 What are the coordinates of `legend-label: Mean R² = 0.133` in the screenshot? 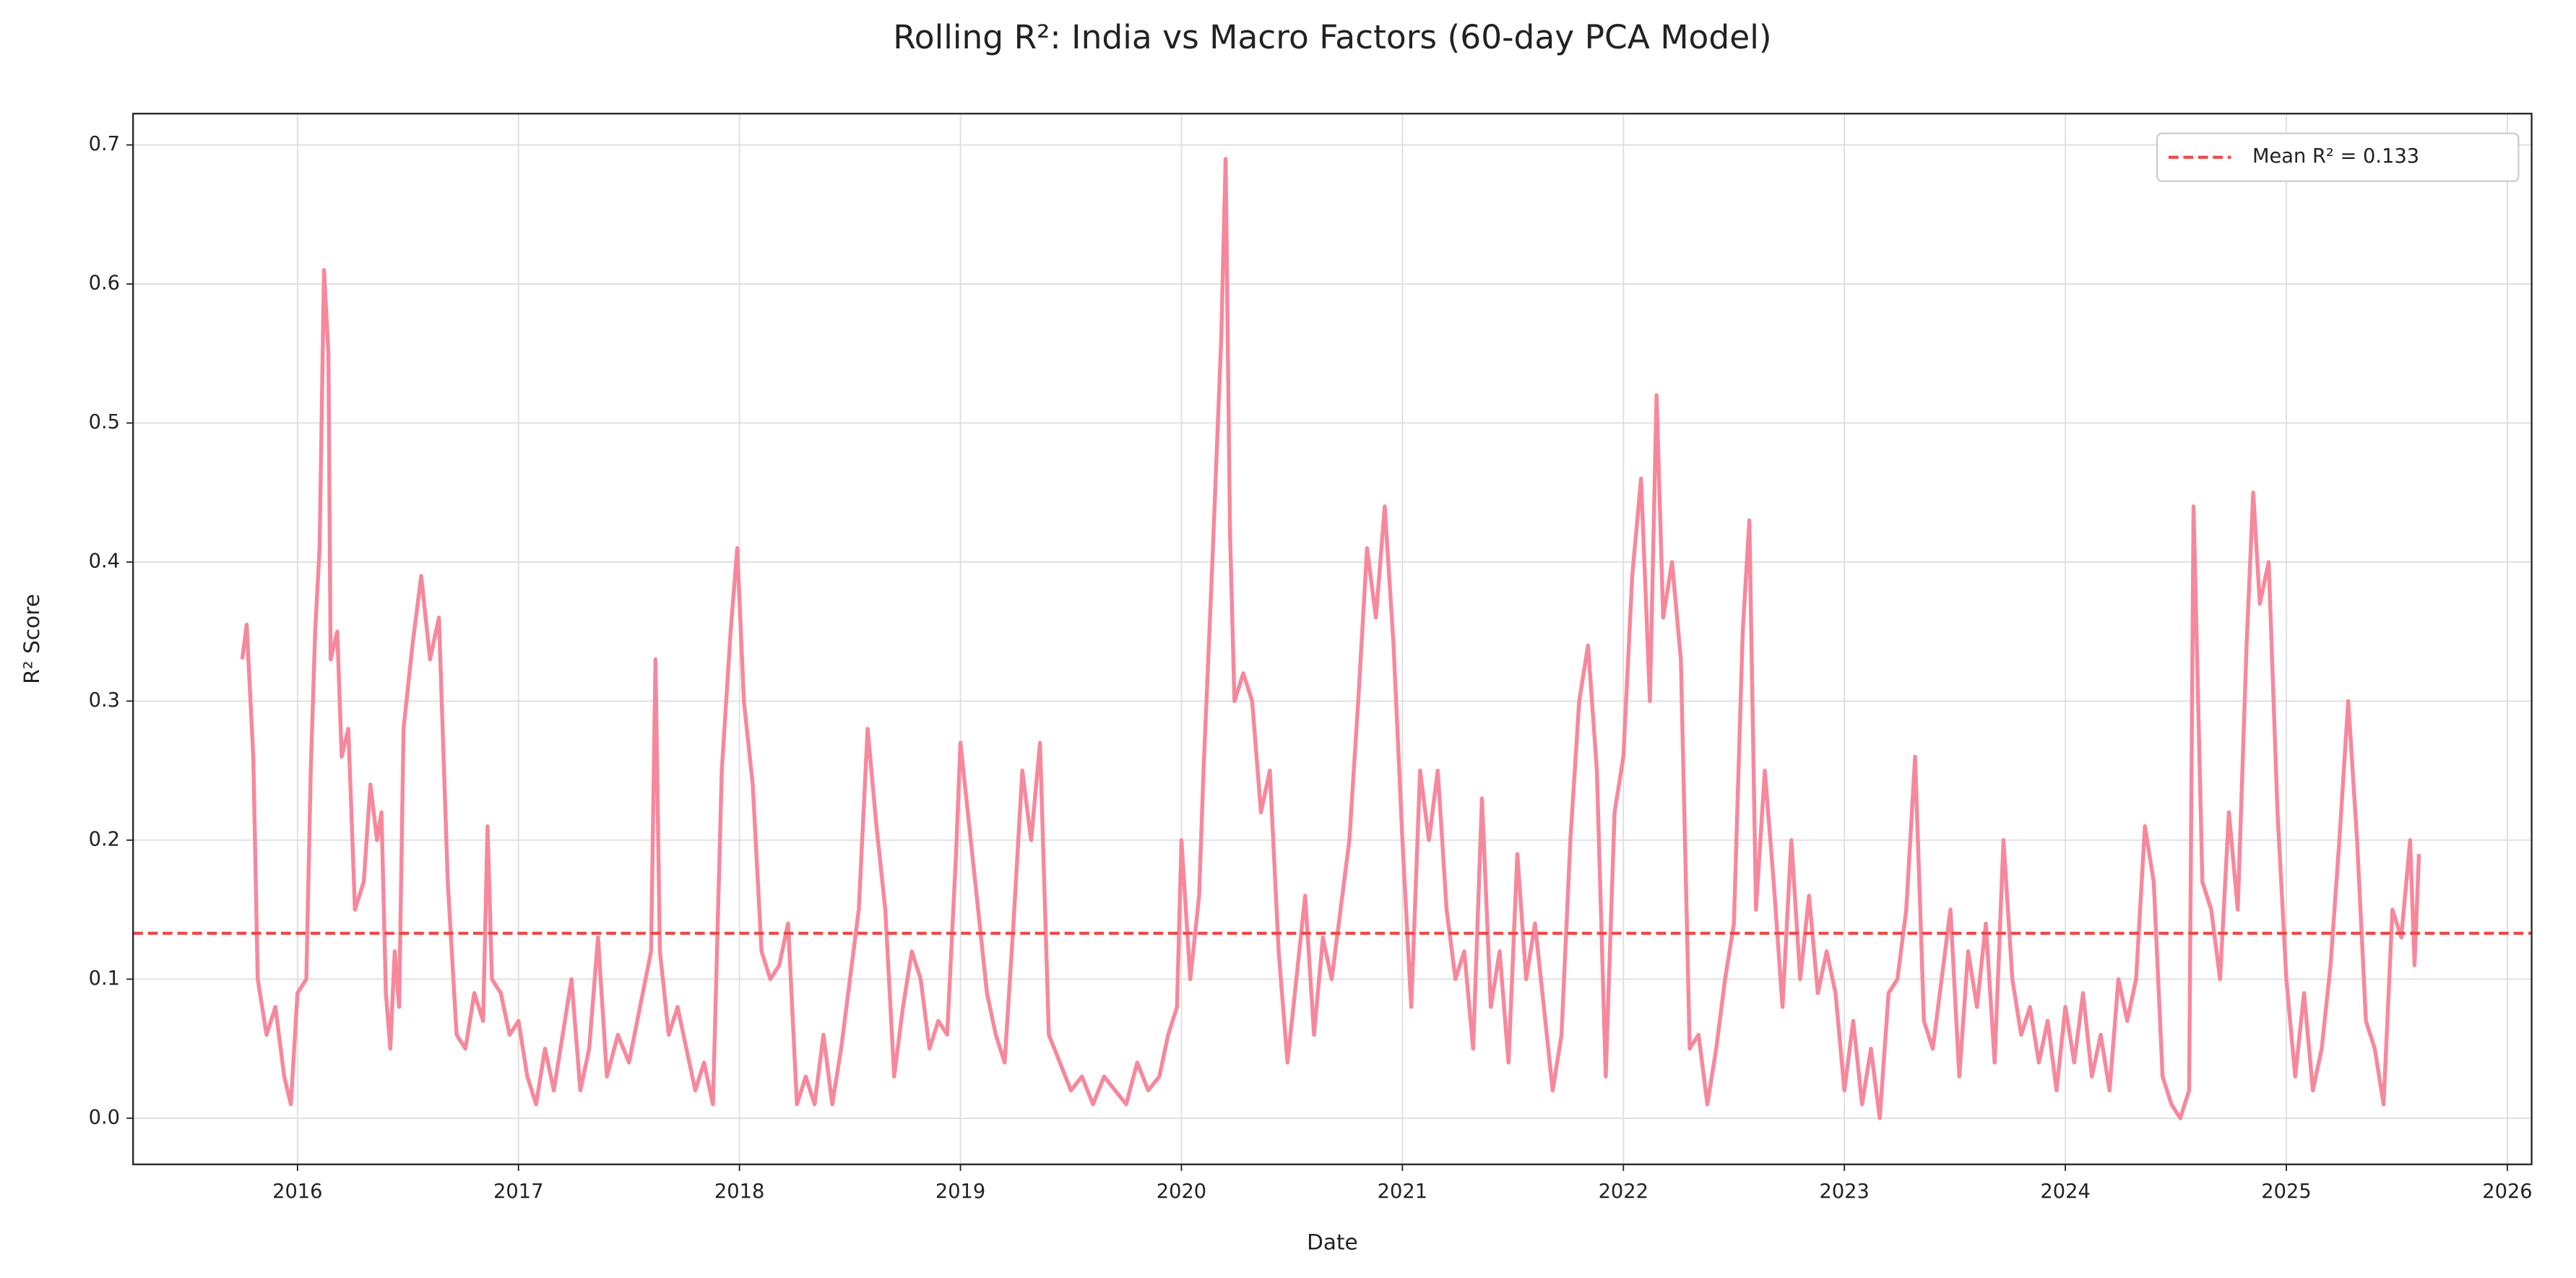 It's located at (2335, 156).